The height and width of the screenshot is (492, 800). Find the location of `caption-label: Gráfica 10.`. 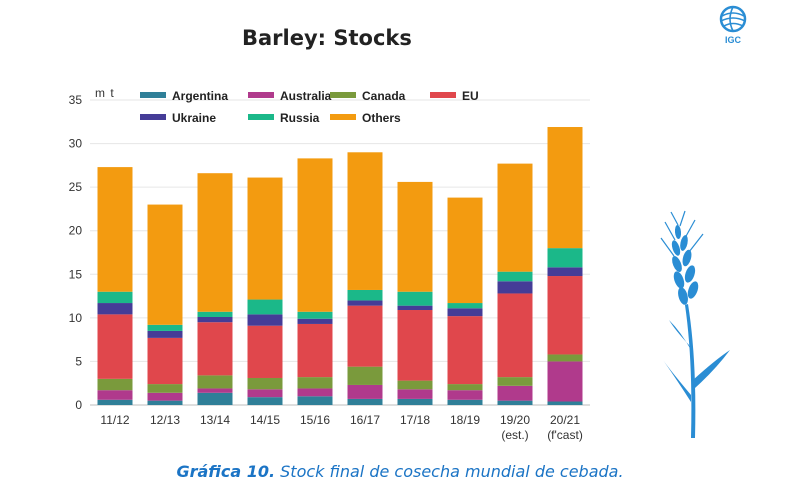

caption-label: Gráfica 10. is located at coordinates (226, 471).